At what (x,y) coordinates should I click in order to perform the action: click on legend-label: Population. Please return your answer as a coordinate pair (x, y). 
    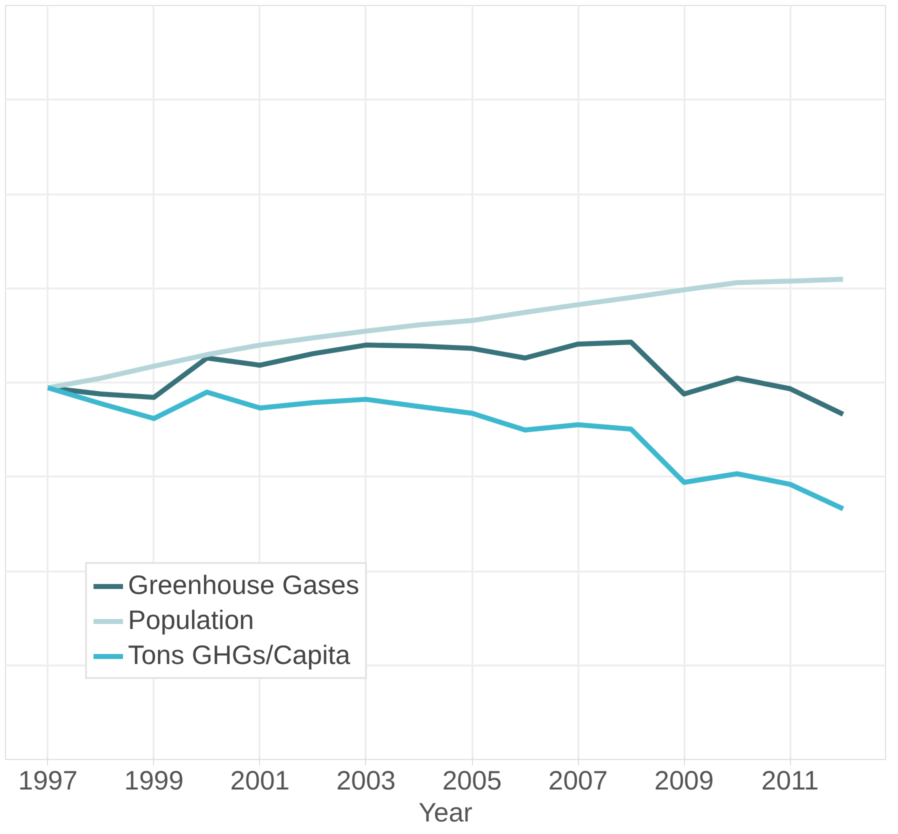
    Looking at the image, I should click on (191, 620).